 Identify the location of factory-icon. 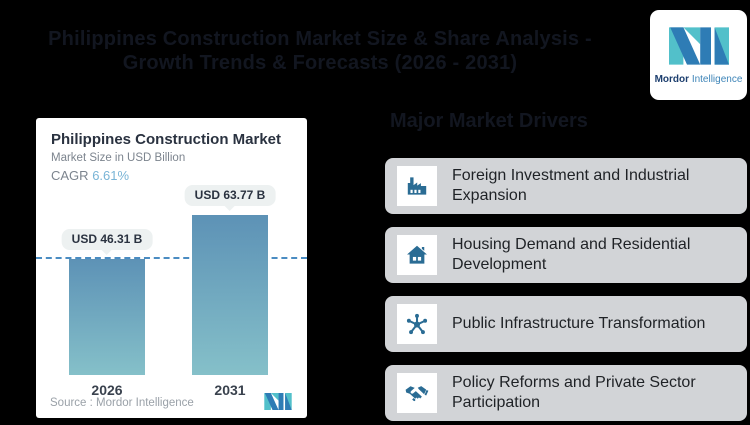
(417, 186).